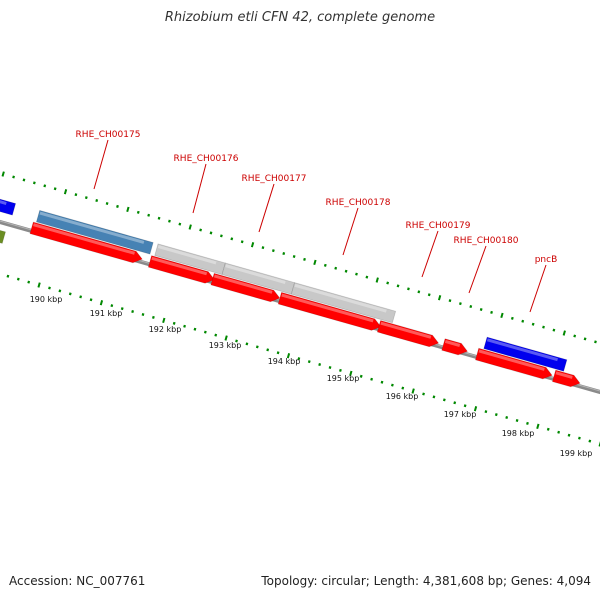 The width and height of the screenshot is (600, 600). Describe the element at coordinates (546, 260) in the screenshot. I see `gene-label-pncb: pncB` at that location.